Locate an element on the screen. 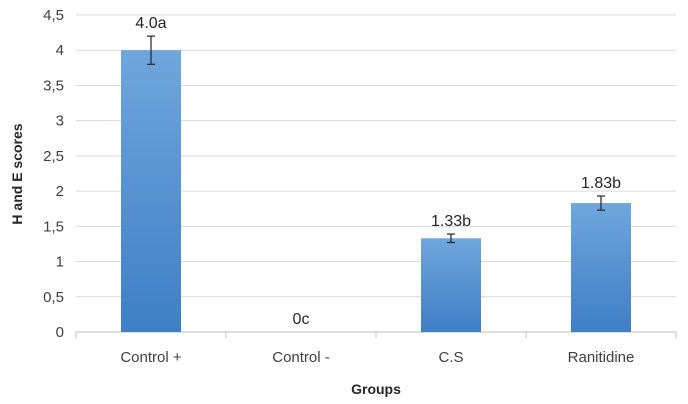  axes is located at coordinates (376, 334).